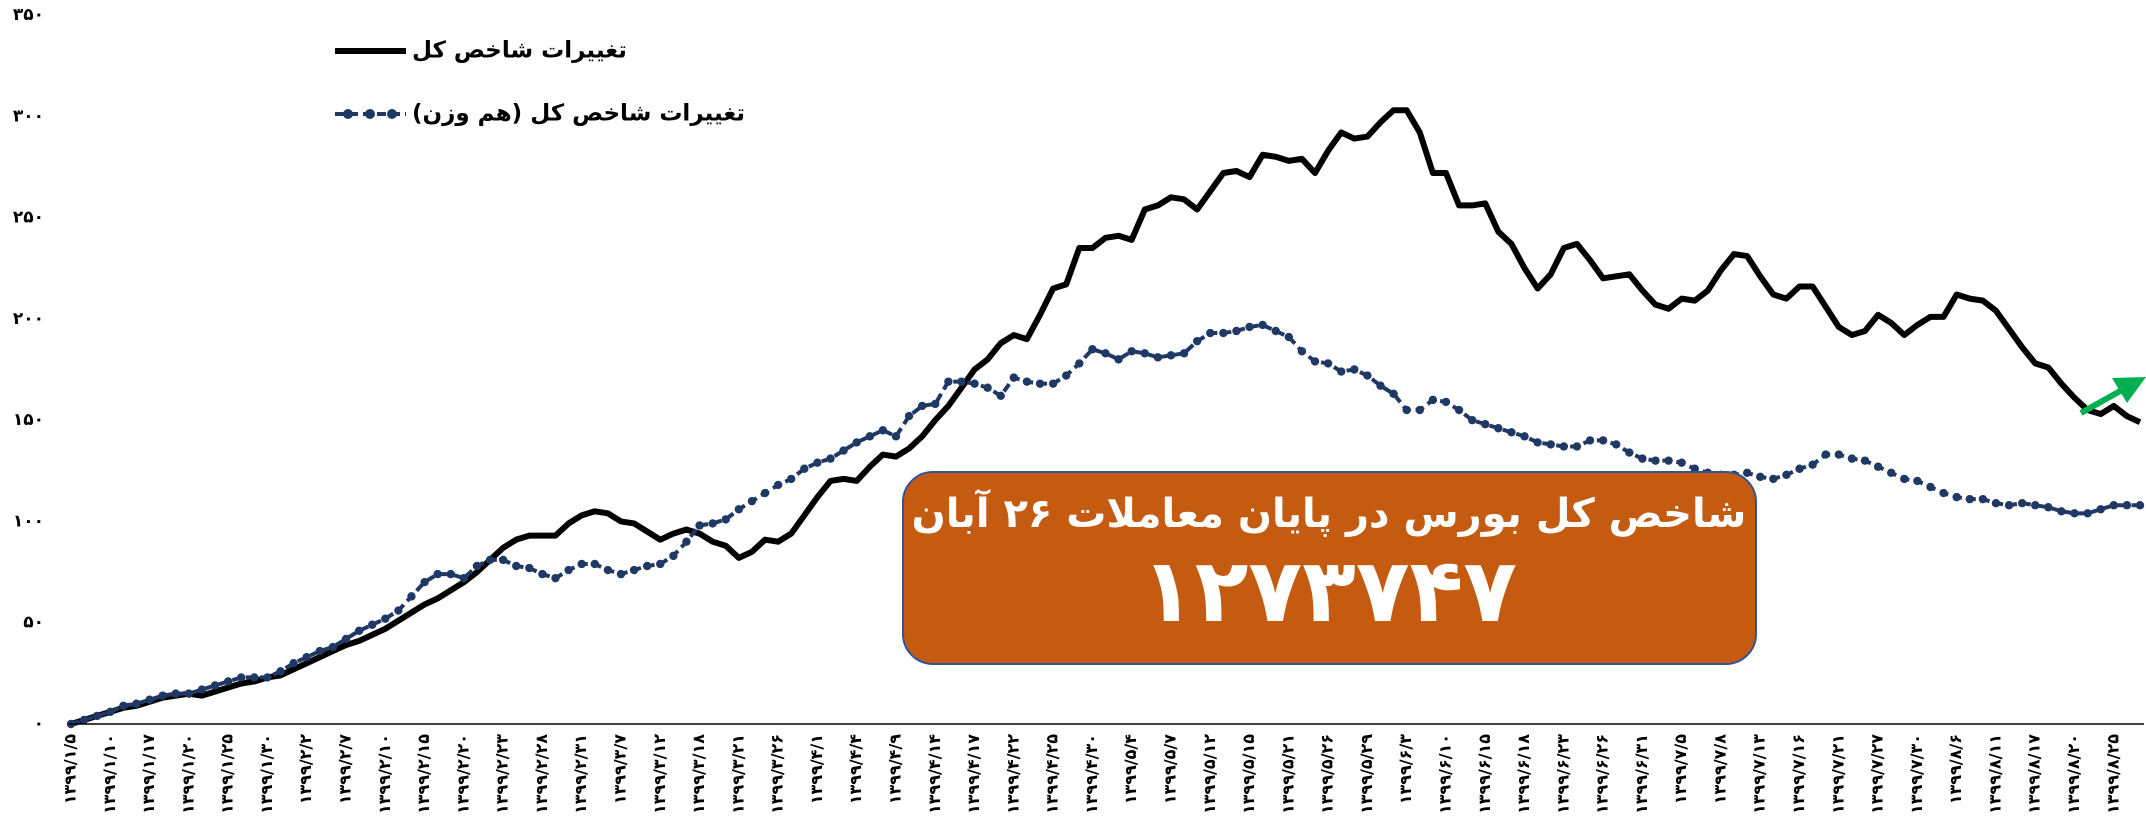 The image size is (2146, 834). I want to click on x-tick-label: ۱۳۹۹/۴/۲۵, so click(1052, 774).